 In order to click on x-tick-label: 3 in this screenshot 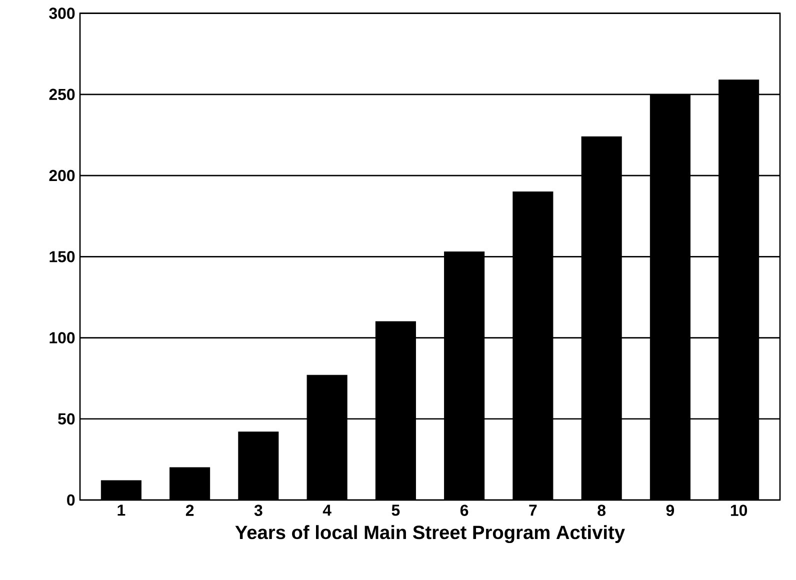, I will do `click(258, 510)`.